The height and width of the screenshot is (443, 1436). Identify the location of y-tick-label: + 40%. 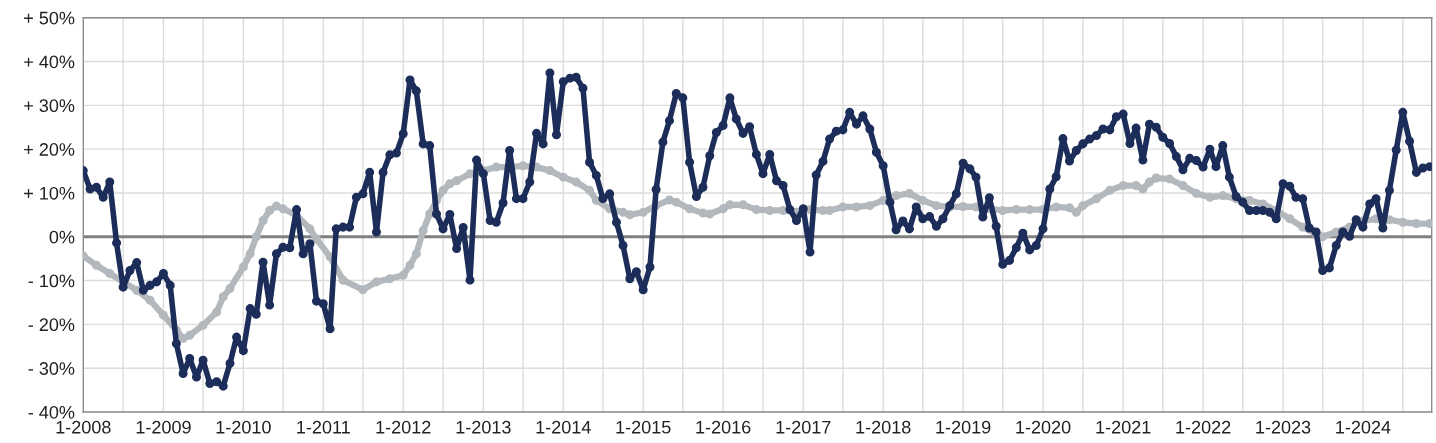
(49, 62).